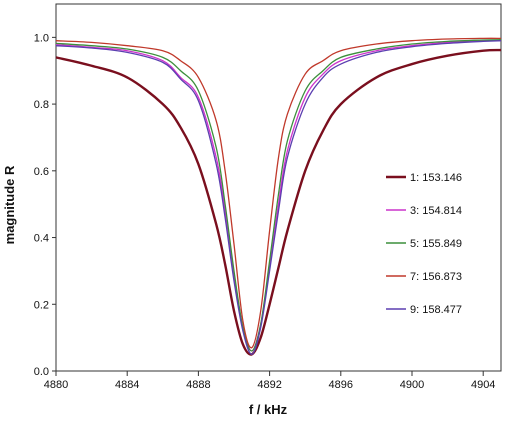 This screenshot has height=421, width=505. I want to click on x-tick-label: 4892, so click(269, 385).